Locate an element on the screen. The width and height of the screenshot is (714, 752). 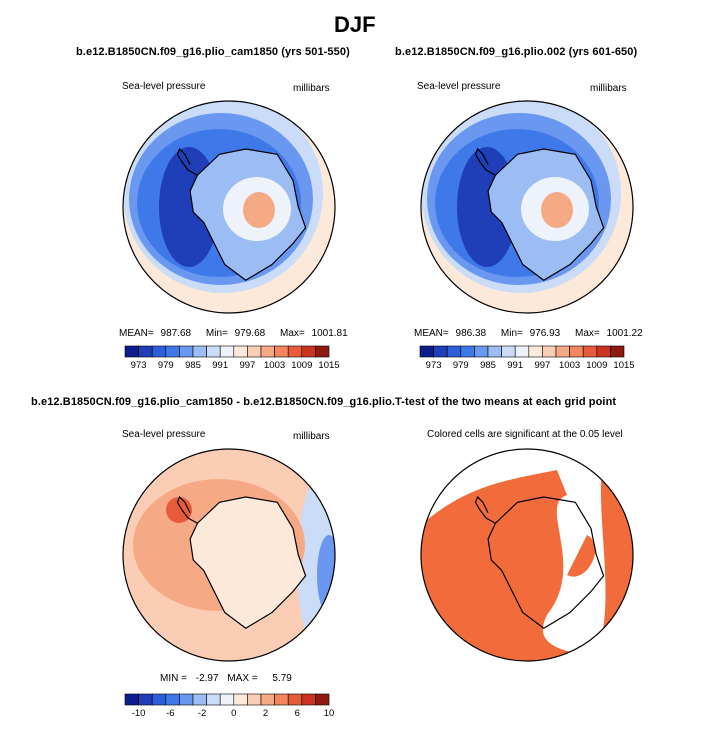
colorbar-tick-label: 2 is located at coordinates (265, 713).